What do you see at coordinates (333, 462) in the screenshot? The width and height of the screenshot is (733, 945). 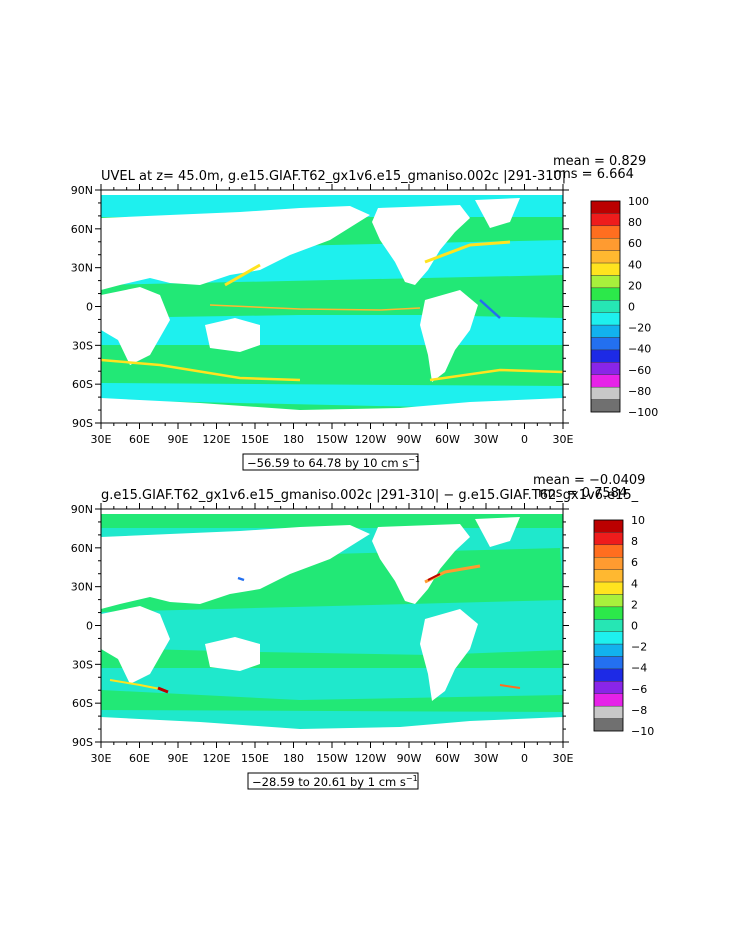 I see `range-label: −56.59 to 64.78 by 10 cm s−1` at bounding box center [333, 462].